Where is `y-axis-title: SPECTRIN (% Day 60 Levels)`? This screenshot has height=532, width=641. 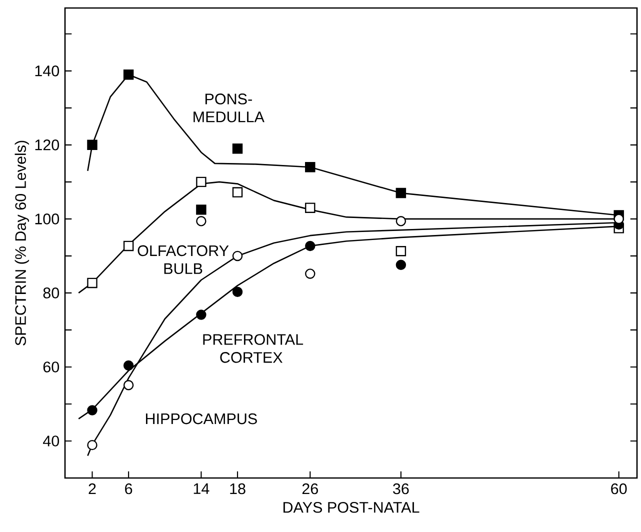
y-axis-title: SPECTRIN (% Day 60 Levels) is located at coordinates (22, 243).